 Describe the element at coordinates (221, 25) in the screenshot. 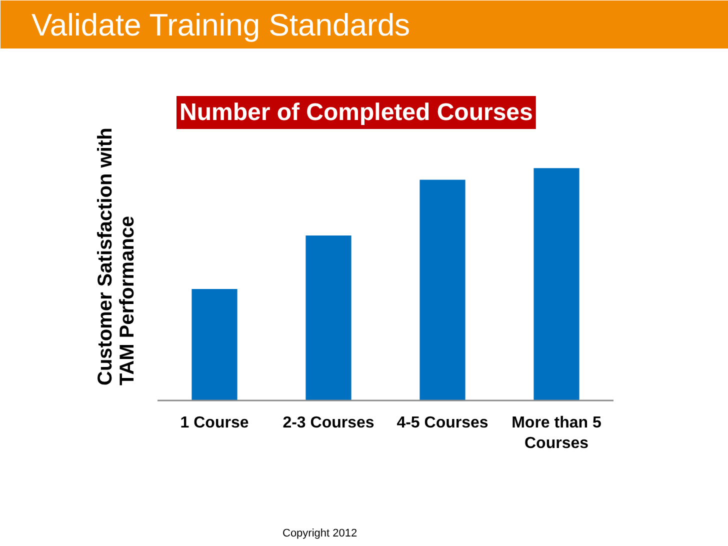

I see `chart-title: Validate Training Standards` at that location.